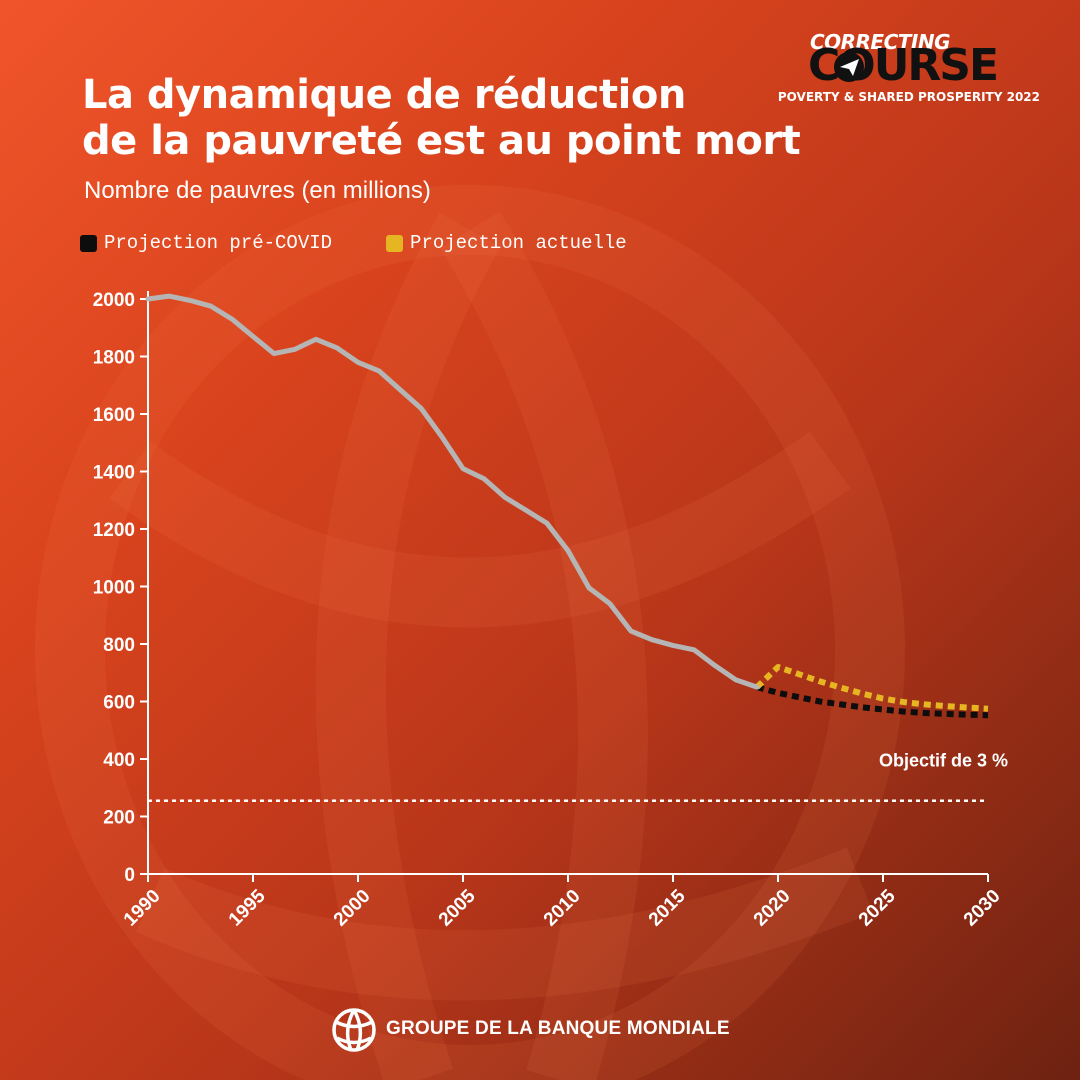 This screenshot has height=1080, width=1080. Describe the element at coordinates (943, 761) in the screenshot. I see `target-reference-label: Objectif de 3 %` at that location.